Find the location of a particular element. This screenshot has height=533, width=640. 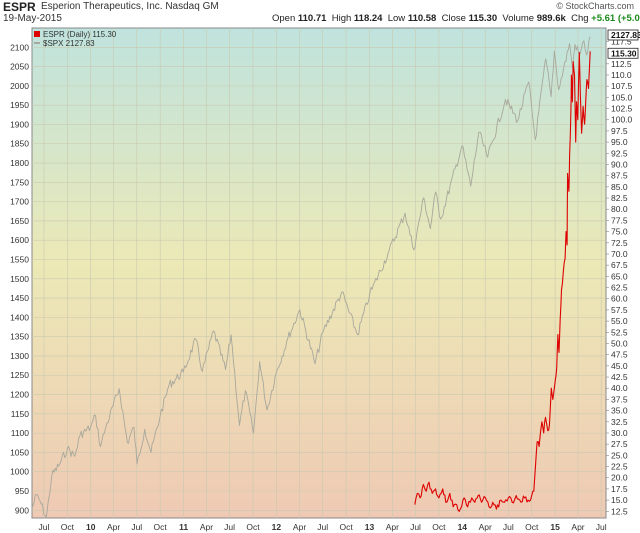

x-tick-label: 10 is located at coordinates (91, 527).